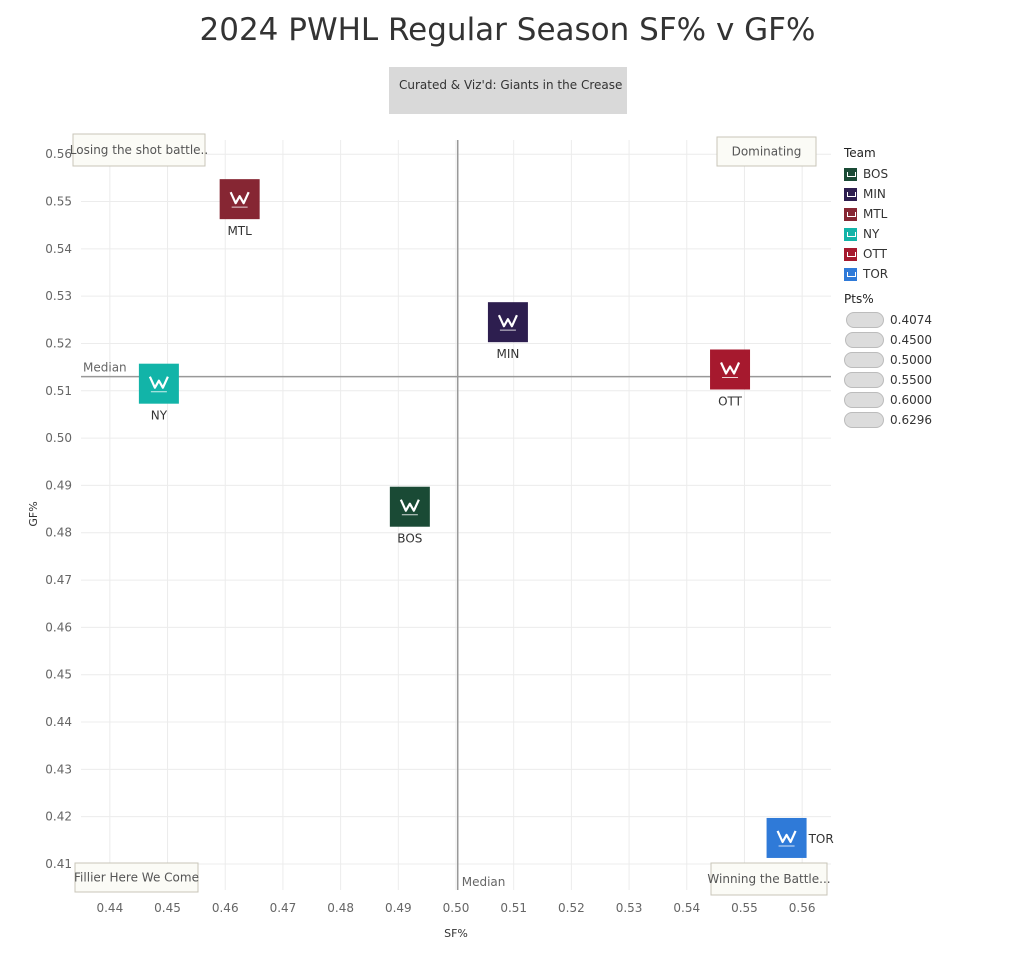  What do you see at coordinates (340, 908) in the screenshot?
I see `x-tick-label: 0.48` at bounding box center [340, 908].